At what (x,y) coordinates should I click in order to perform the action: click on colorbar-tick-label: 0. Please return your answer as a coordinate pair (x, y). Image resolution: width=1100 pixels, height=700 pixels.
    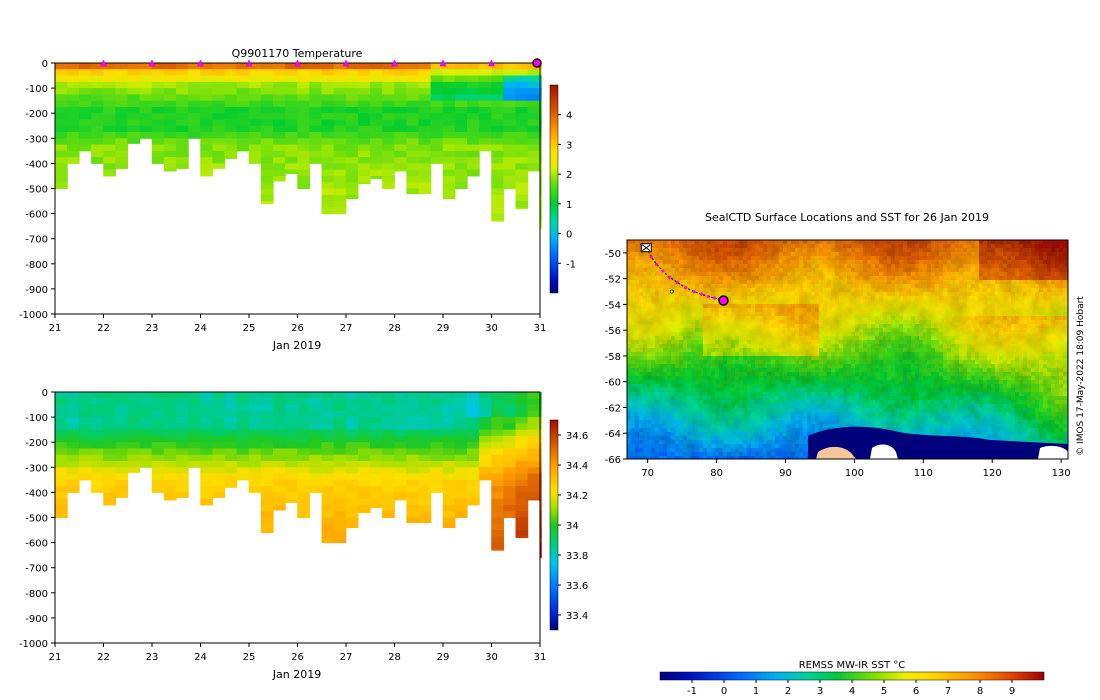
    Looking at the image, I should click on (569, 235).